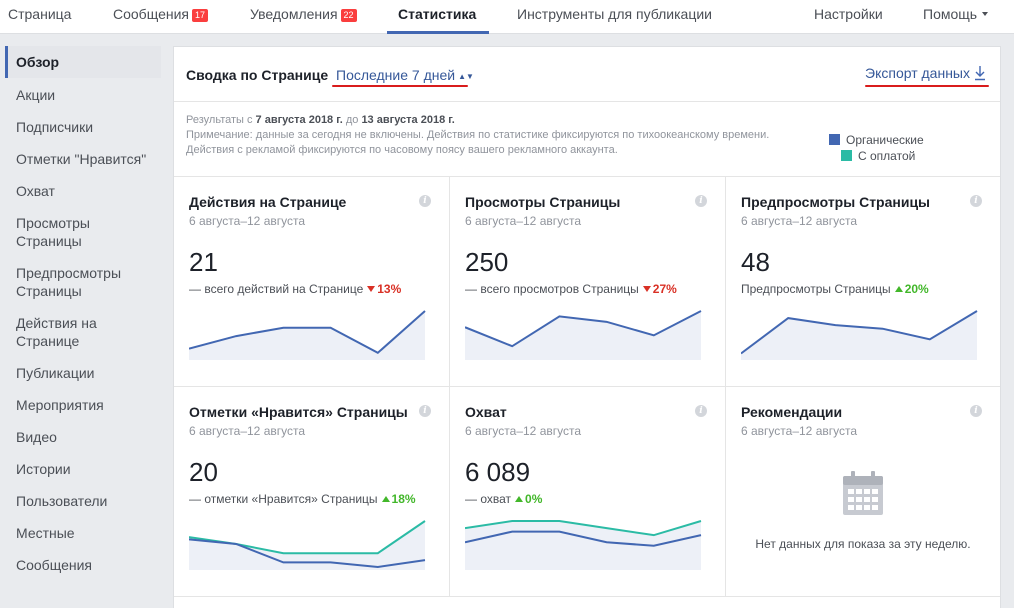 This screenshot has height=608, width=1014. What do you see at coordinates (543, 202) in the screenshot?
I see `card-title: Просмотры Страницы` at bounding box center [543, 202].